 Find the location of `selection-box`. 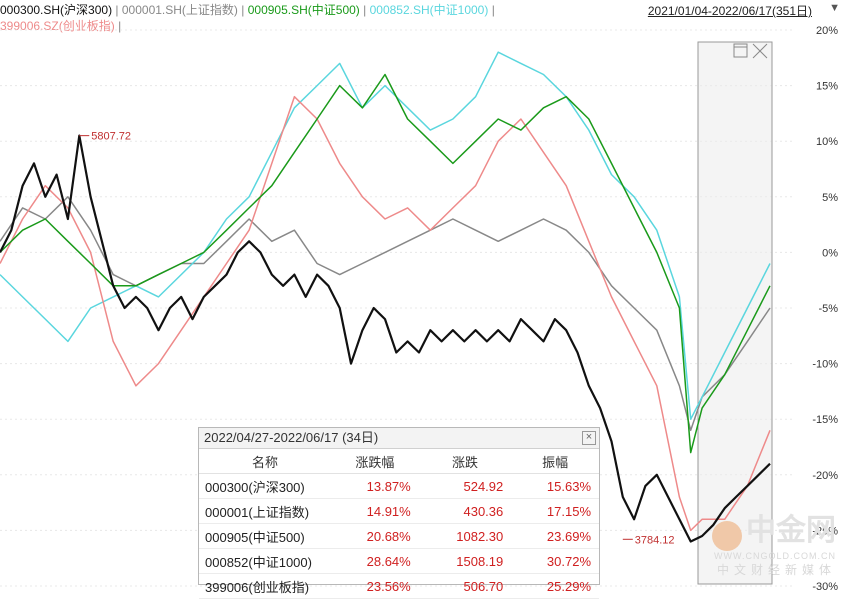

selection-box is located at coordinates (735, 313).